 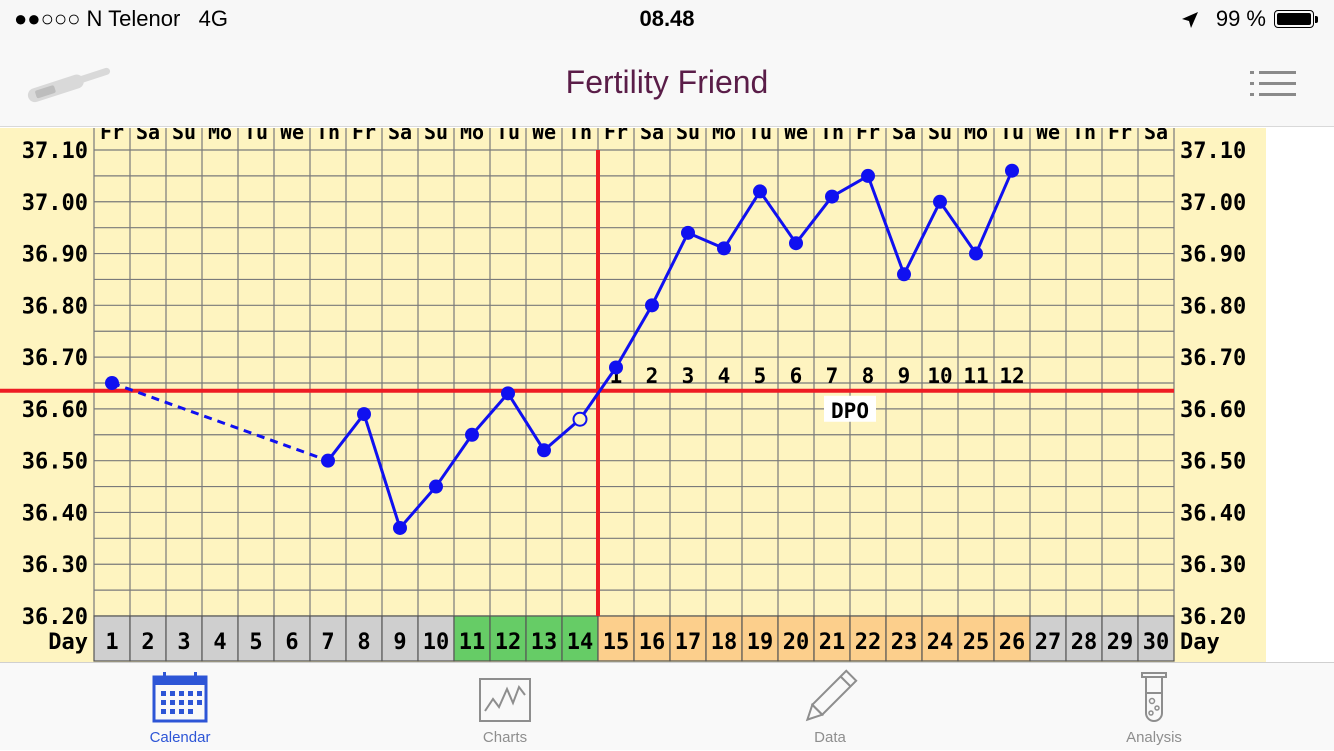 What do you see at coordinates (1154, 707) in the screenshot?
I see `tab-analysis: Analysis` at bounding box center [1154, 707].